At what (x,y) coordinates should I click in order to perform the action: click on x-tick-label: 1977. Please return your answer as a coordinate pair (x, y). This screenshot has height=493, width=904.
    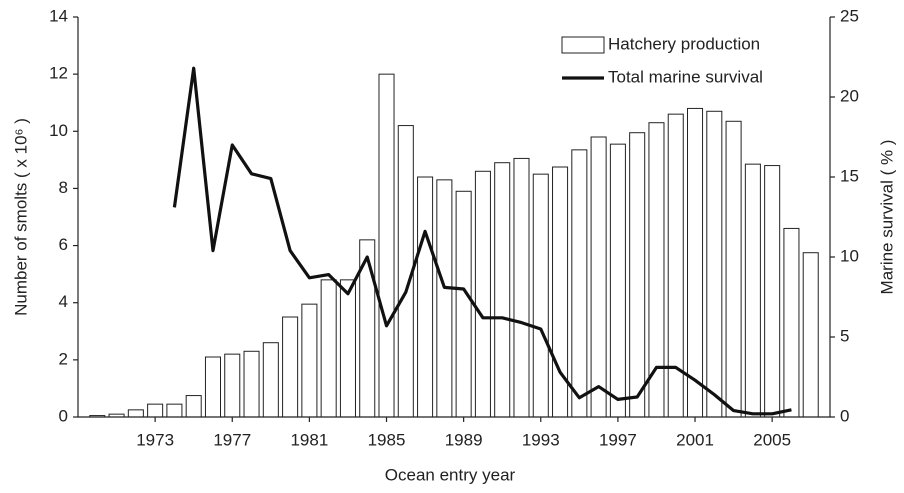
    Looking at the image, I should click on (232, 439).